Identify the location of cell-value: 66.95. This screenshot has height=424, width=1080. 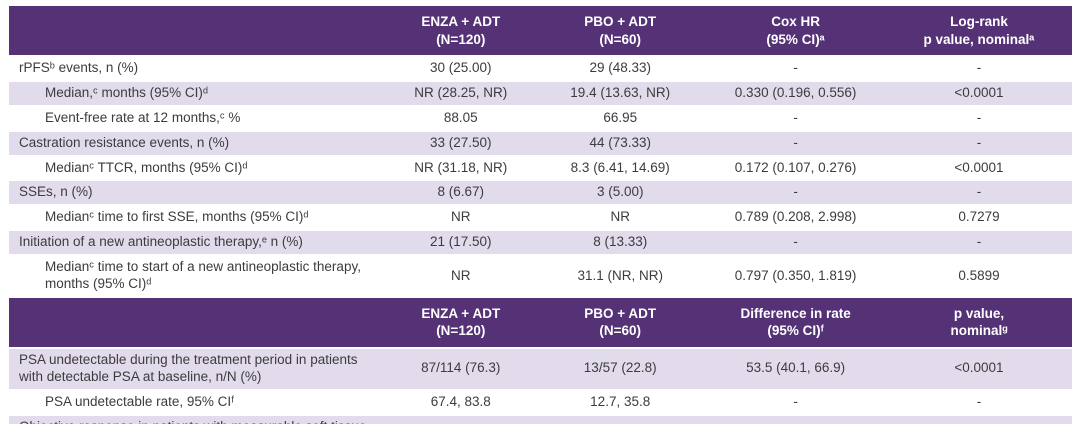
(620, 118).